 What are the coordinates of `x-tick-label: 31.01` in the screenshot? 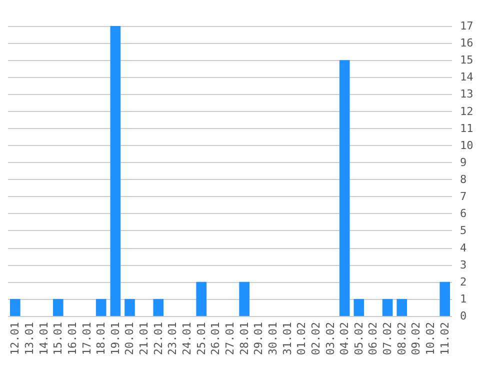 It's located at (287, 339).